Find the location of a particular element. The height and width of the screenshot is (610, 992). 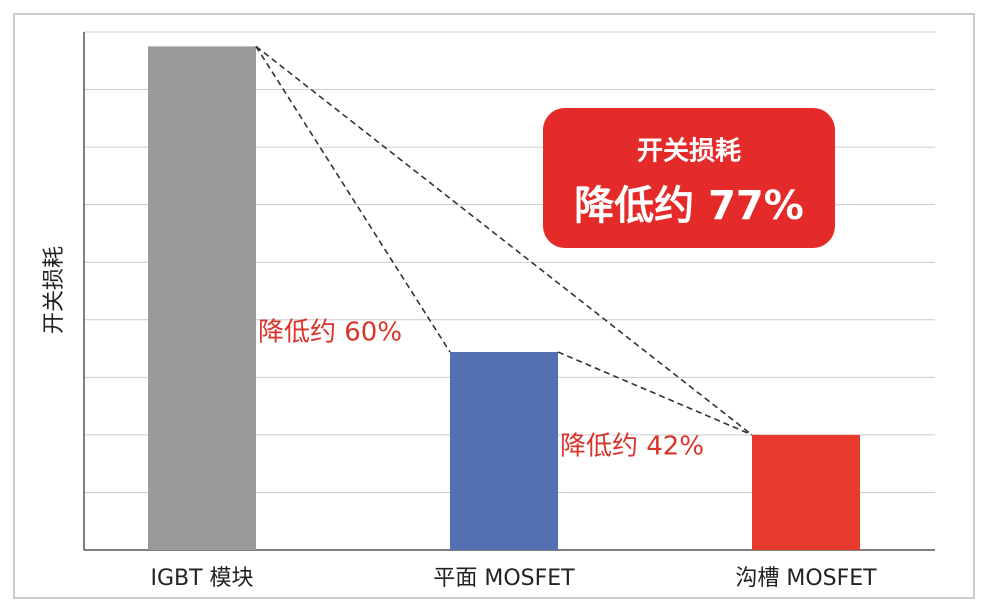

x-tick-label: IGBT 模块 is located at coordinates (201, 578).